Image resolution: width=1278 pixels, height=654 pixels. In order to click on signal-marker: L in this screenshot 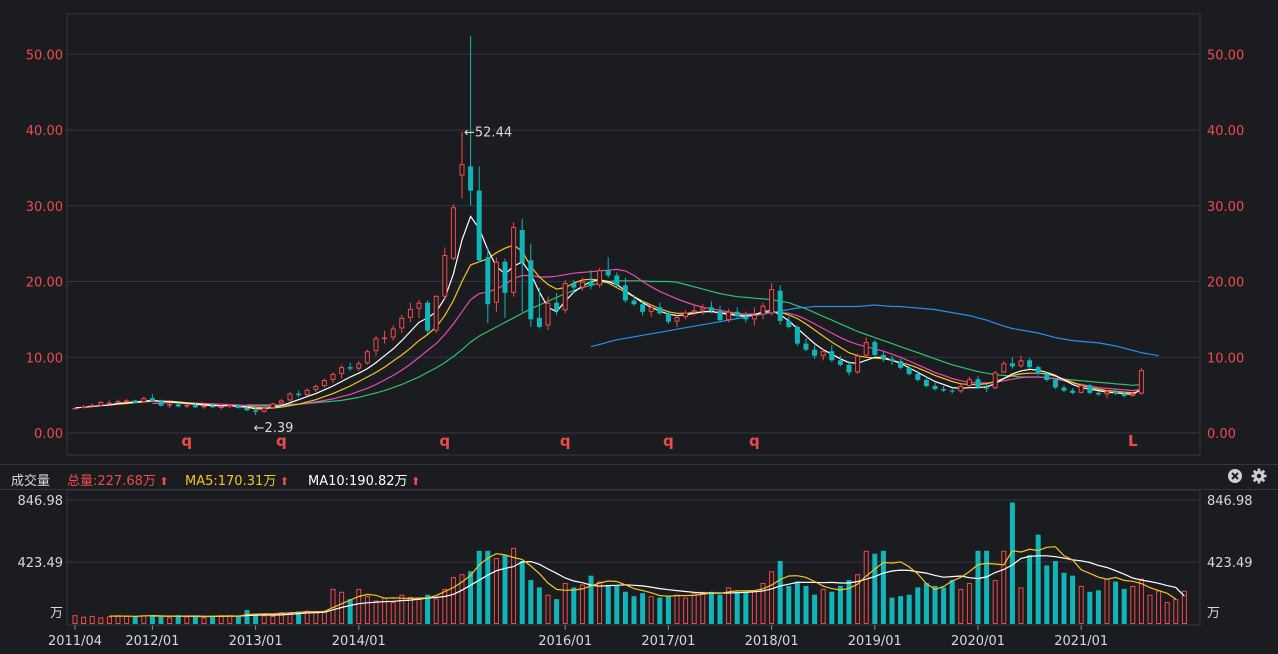, I will do `click(1133, 441)`.